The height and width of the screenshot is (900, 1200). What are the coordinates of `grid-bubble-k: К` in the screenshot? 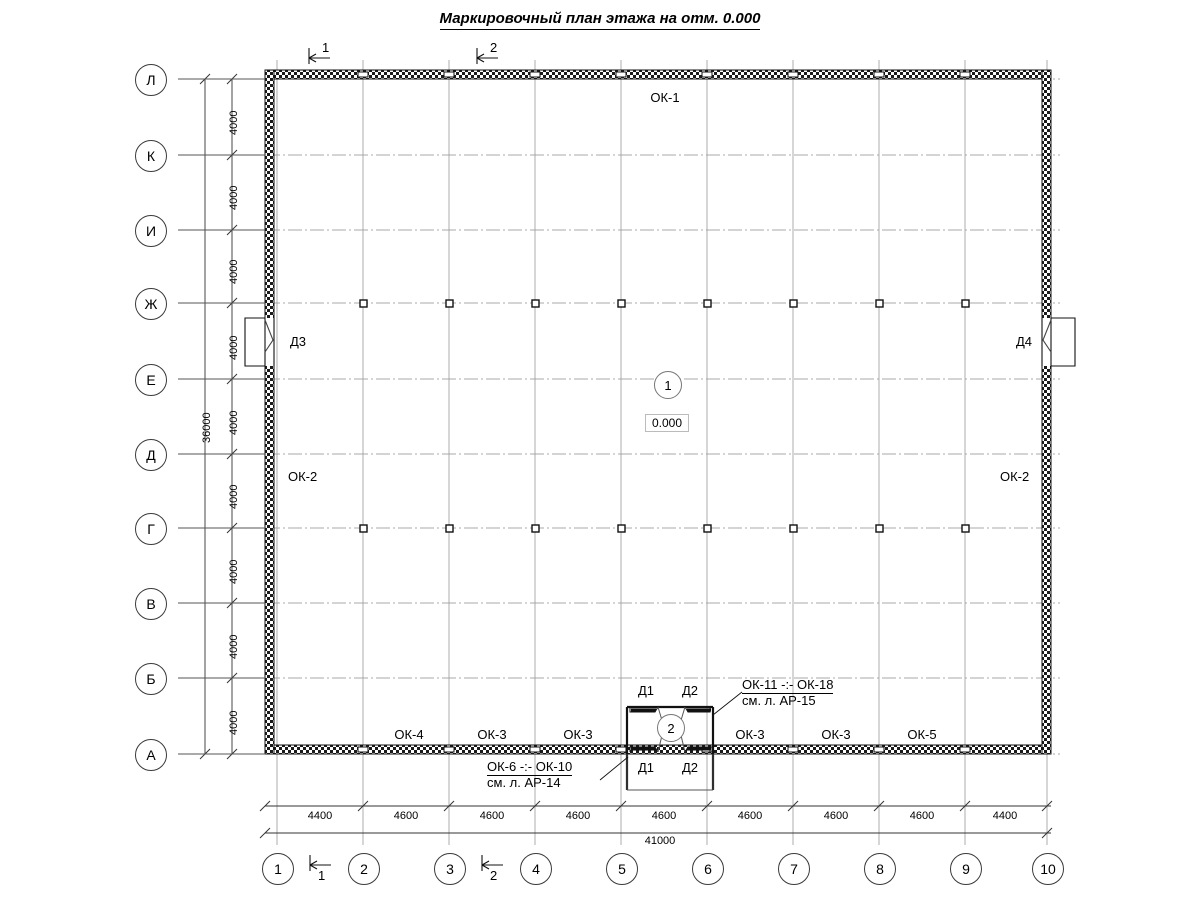 It's located at (151, 156).